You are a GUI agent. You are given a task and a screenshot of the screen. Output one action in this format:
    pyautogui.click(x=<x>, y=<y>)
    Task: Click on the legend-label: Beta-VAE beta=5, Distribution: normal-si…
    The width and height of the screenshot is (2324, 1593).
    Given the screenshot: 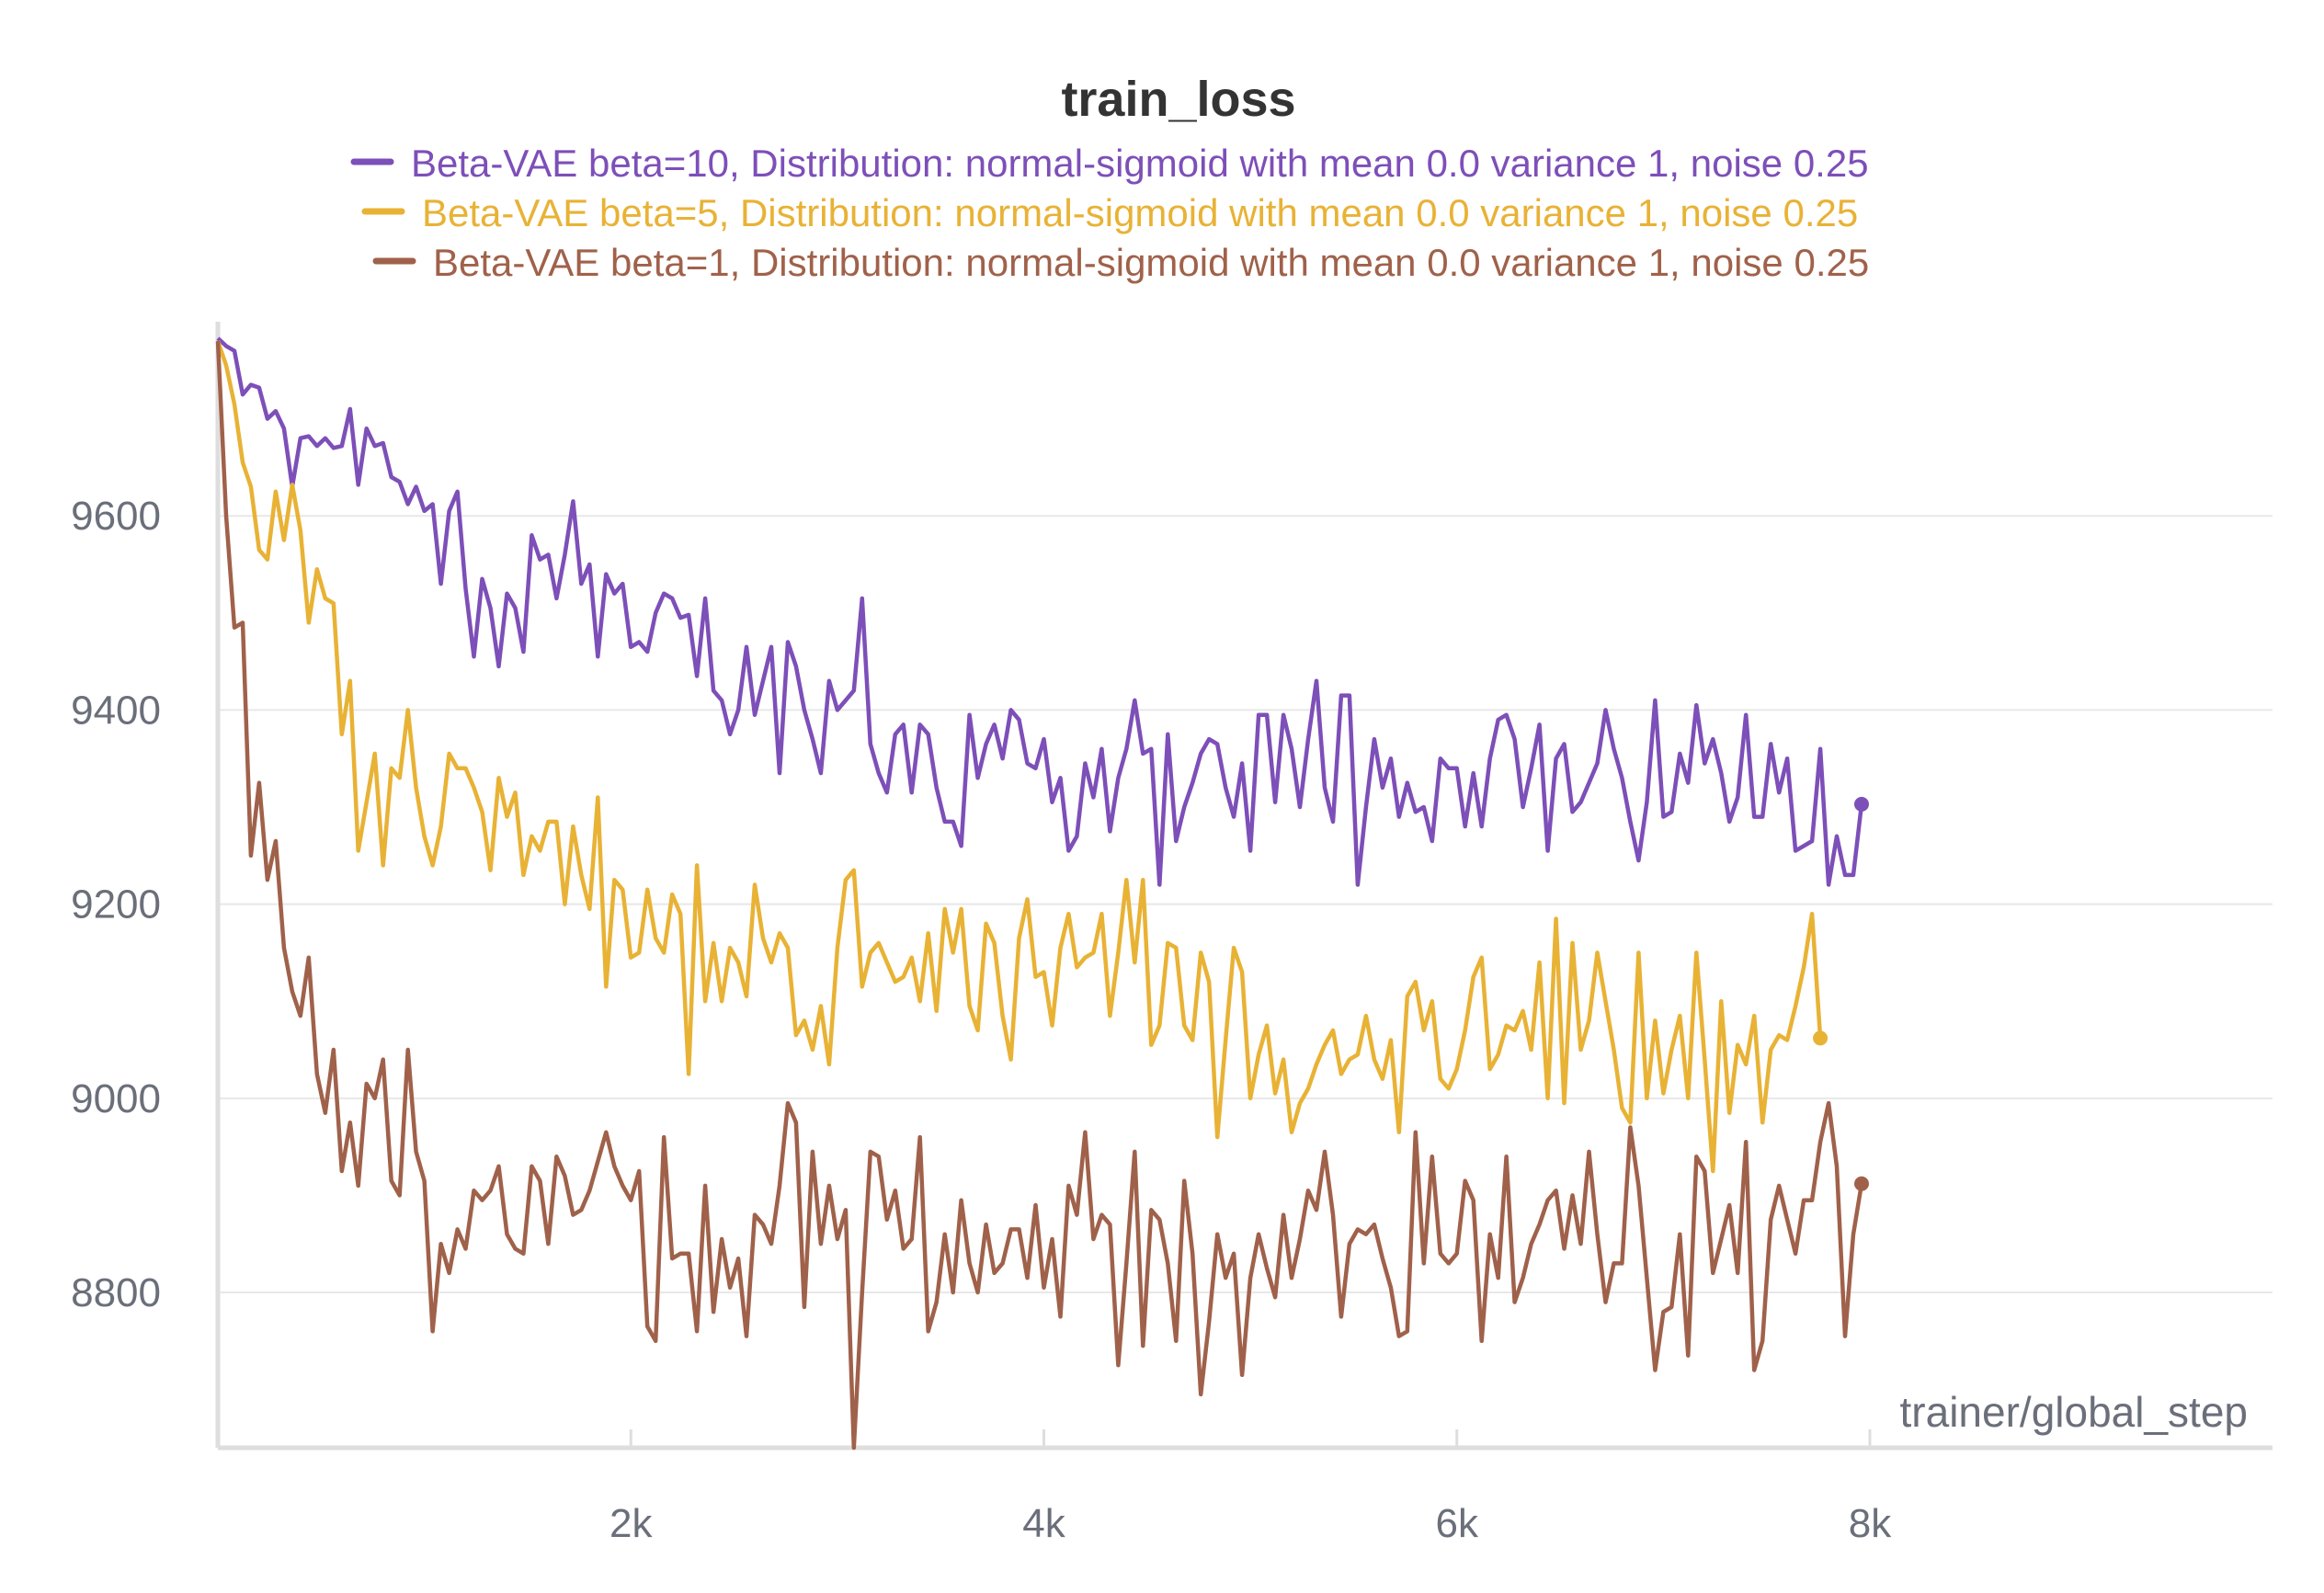 What is the action you would take?
    pyautogui.click(x=1140, y=212)
    